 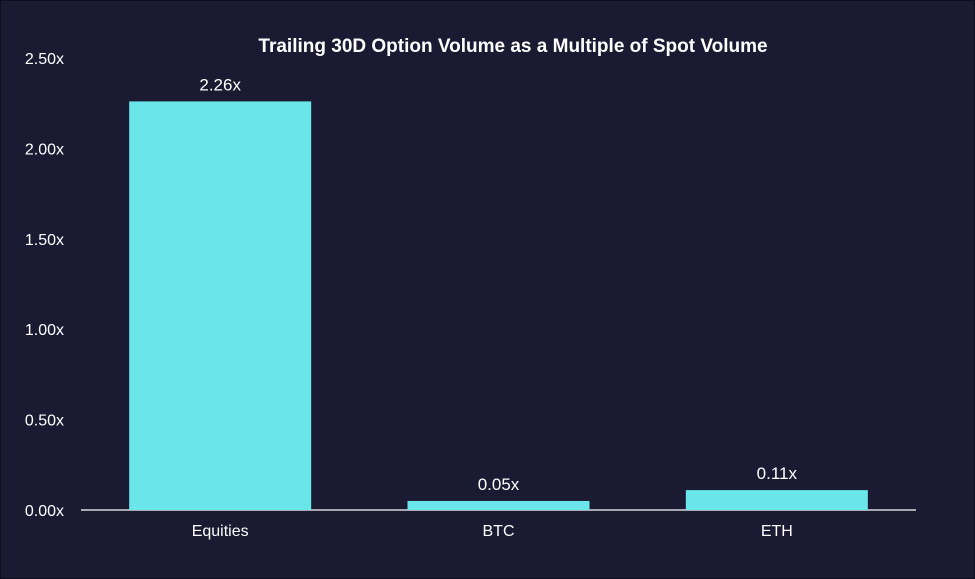 What do you see at coordinates (777, 473) in the screenshot?
I see `data-label: 0.11x` at bounding box center [777, 473].